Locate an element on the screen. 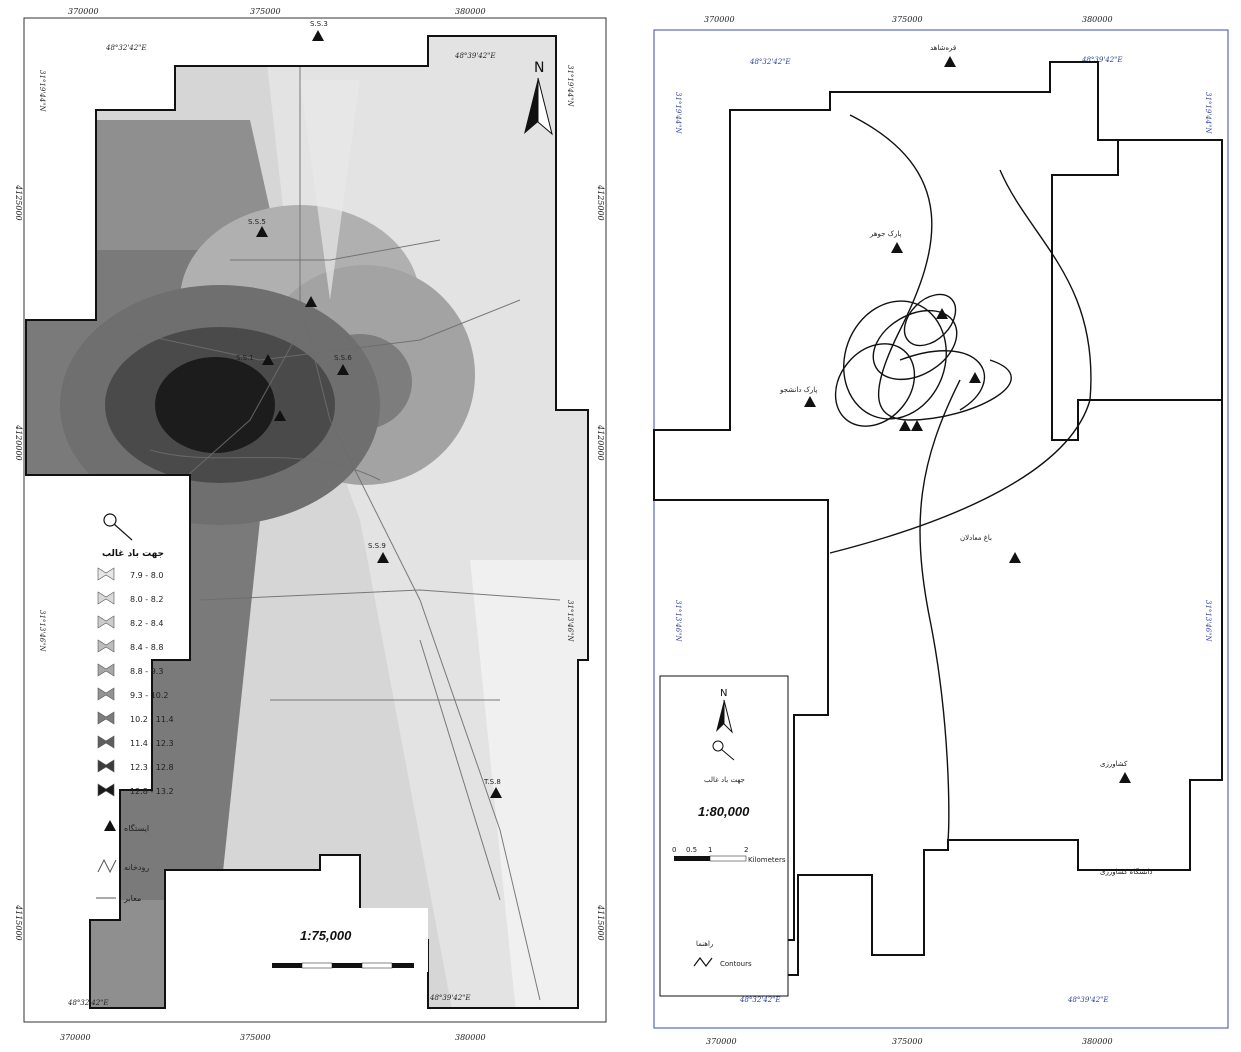 The height and width of the screenshot is (1052, 1241). legend-river-label: رودخانه is located at coordinates (136, 867).